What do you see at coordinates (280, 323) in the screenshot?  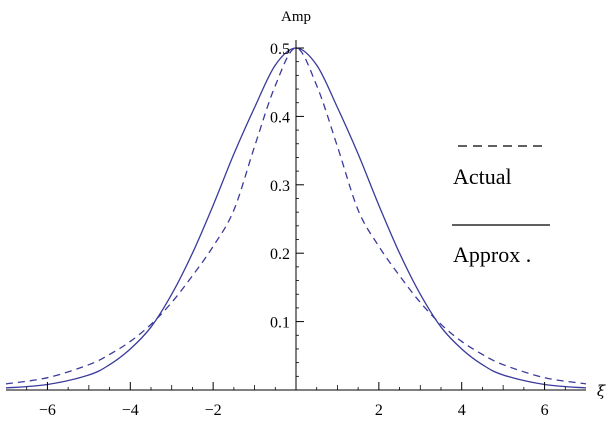 I see `y-tick-label: 0.1` at bounding box center [280, 323].